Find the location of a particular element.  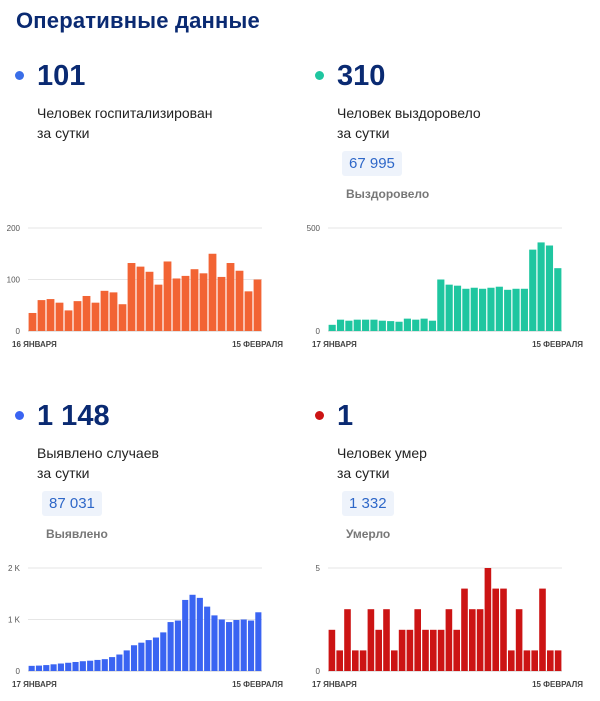

deaths-total-badge: 1 332 is located at coordinates (368, 503).